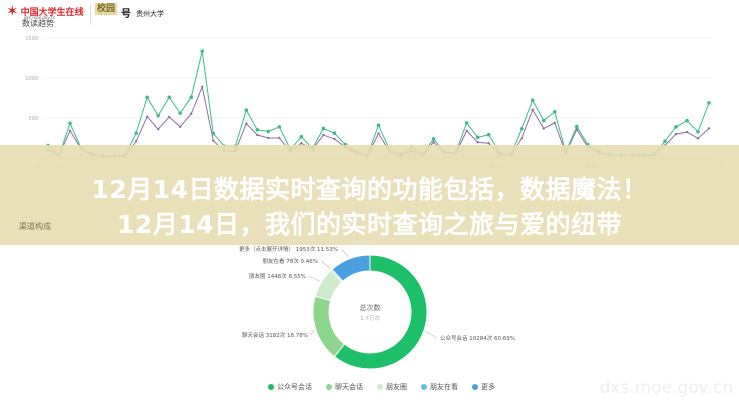 This screenshot has height=400, width=739. Describe the element at coordinates (288, 249) in the screenshot. I see `slice-label: 更多（点击展开详情） 1953次 11.53%` at that location.